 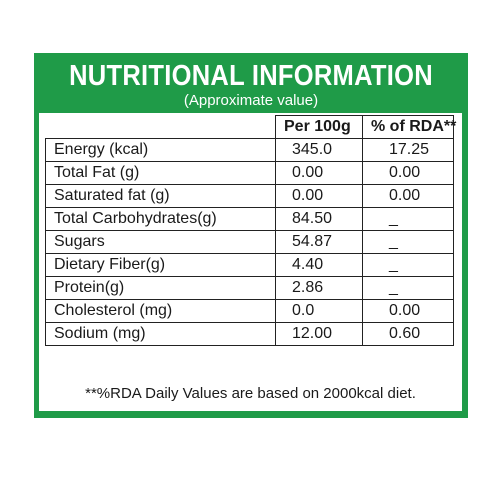 What do you see at coordinates (160, 288) in the screenshot?
I see `nutrient-name: Protein(g)` at bounding box center [160, 288].